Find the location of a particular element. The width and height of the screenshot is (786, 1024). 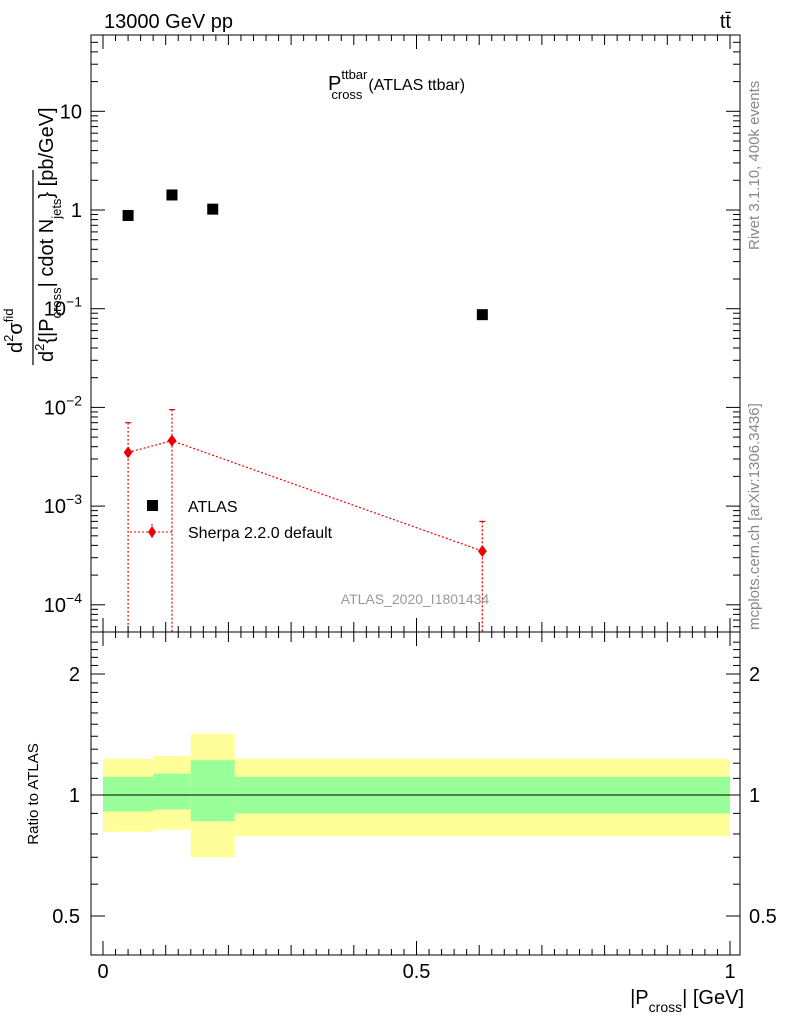

main-title: Pttbar cross(ATLAS ttbar) is located at coordinates (396, 84).